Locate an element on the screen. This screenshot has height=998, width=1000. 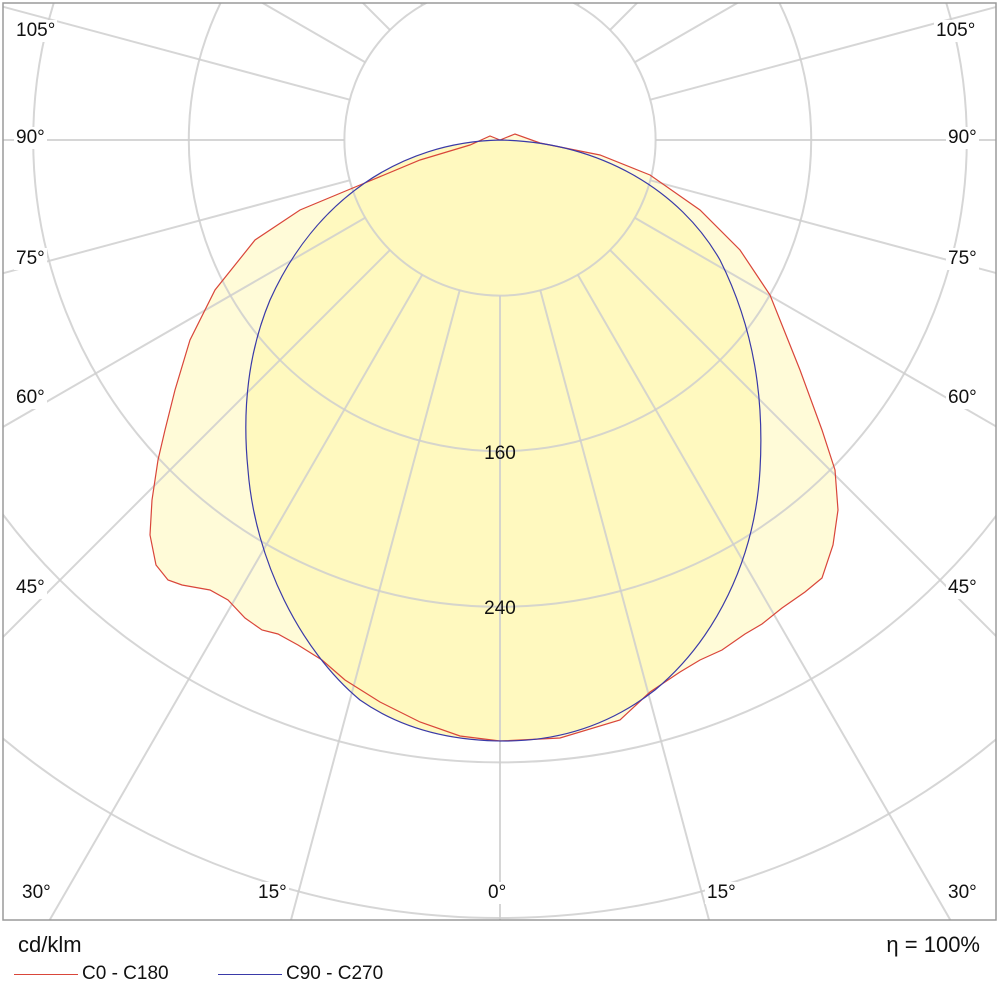
angle-label-bottom-15-right: 15° is located at coordinates (721, 893).